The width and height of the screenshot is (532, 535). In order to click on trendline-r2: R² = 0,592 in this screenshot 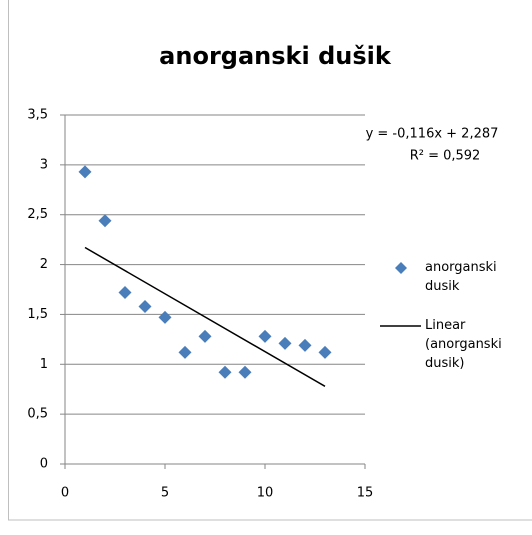, I will do `click(445, 156)`.